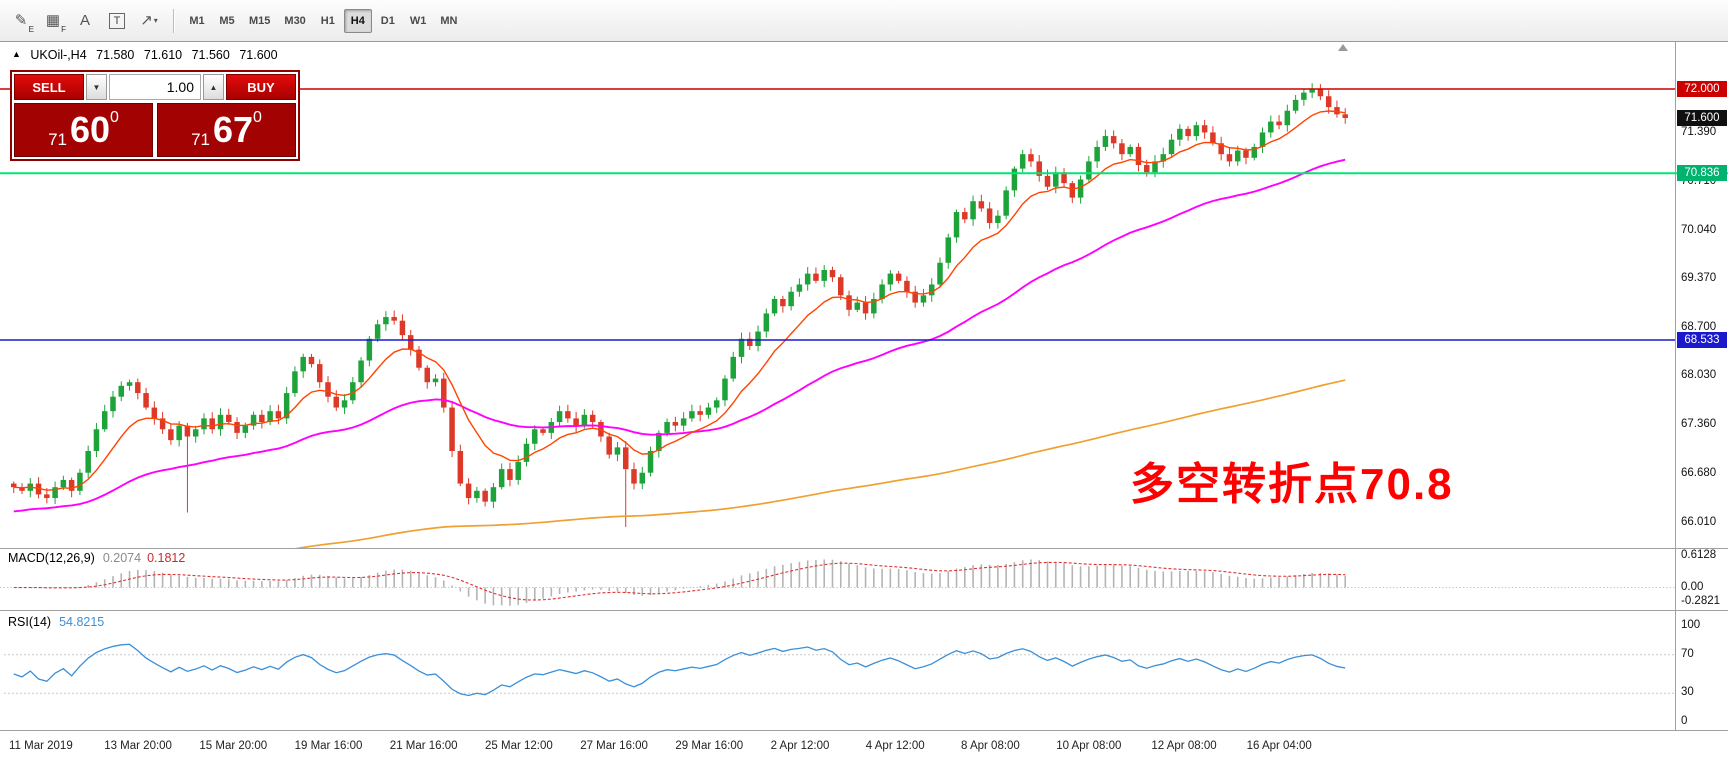 The image size is (1728, 764). Describe the element at coordinates (31, 29) in the screenshot. I see `pencil-tool-sub-label: E` at that location.